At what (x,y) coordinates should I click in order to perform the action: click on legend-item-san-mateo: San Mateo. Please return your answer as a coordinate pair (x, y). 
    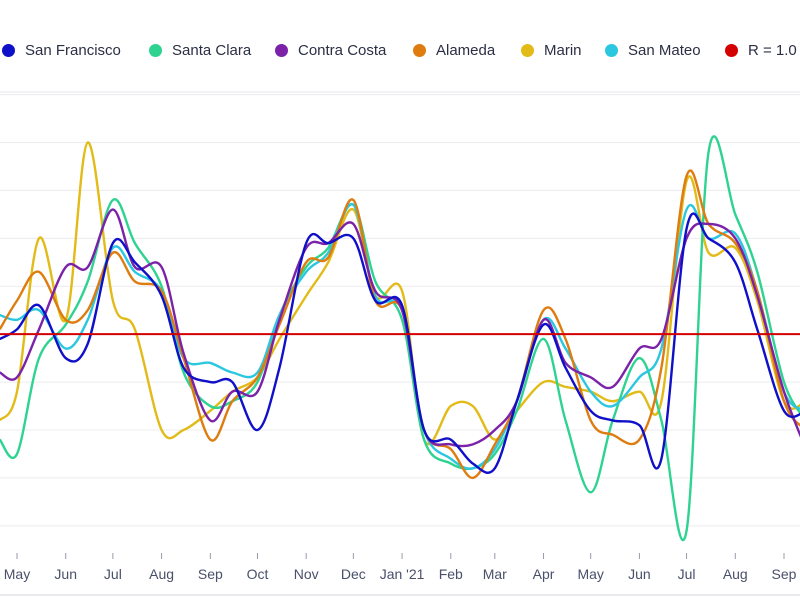
    Looking at the image, I should click on (653, 50).